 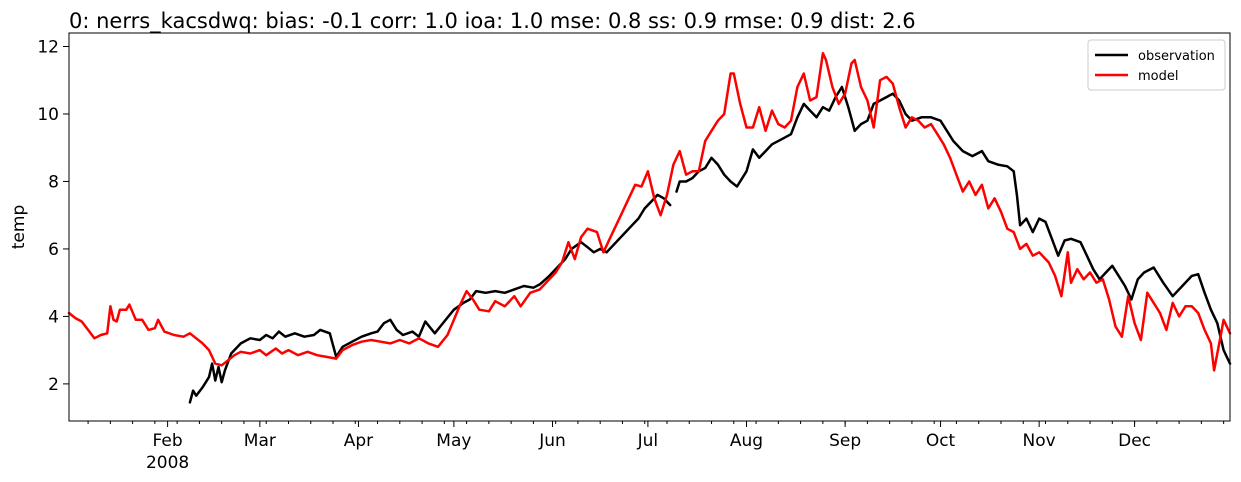 What do you see at coordinates (1158, 76) in the screenshot?
I see `legend-label-model: model` at bounding box center [1158, 76].